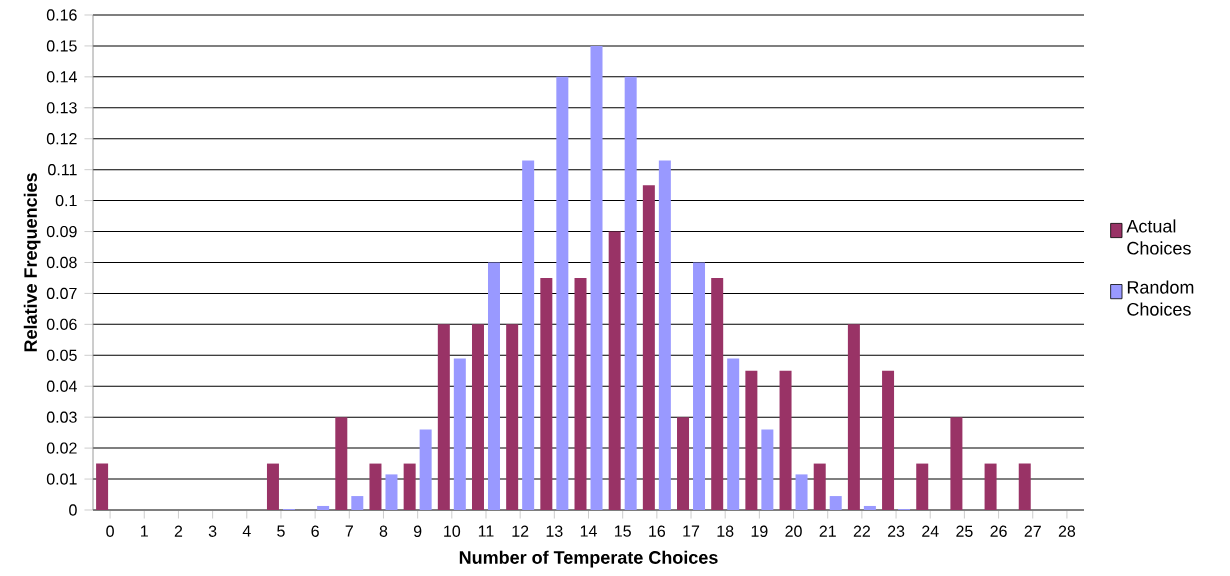  I want to click on x-tick-label: 23, so click(896, 531).